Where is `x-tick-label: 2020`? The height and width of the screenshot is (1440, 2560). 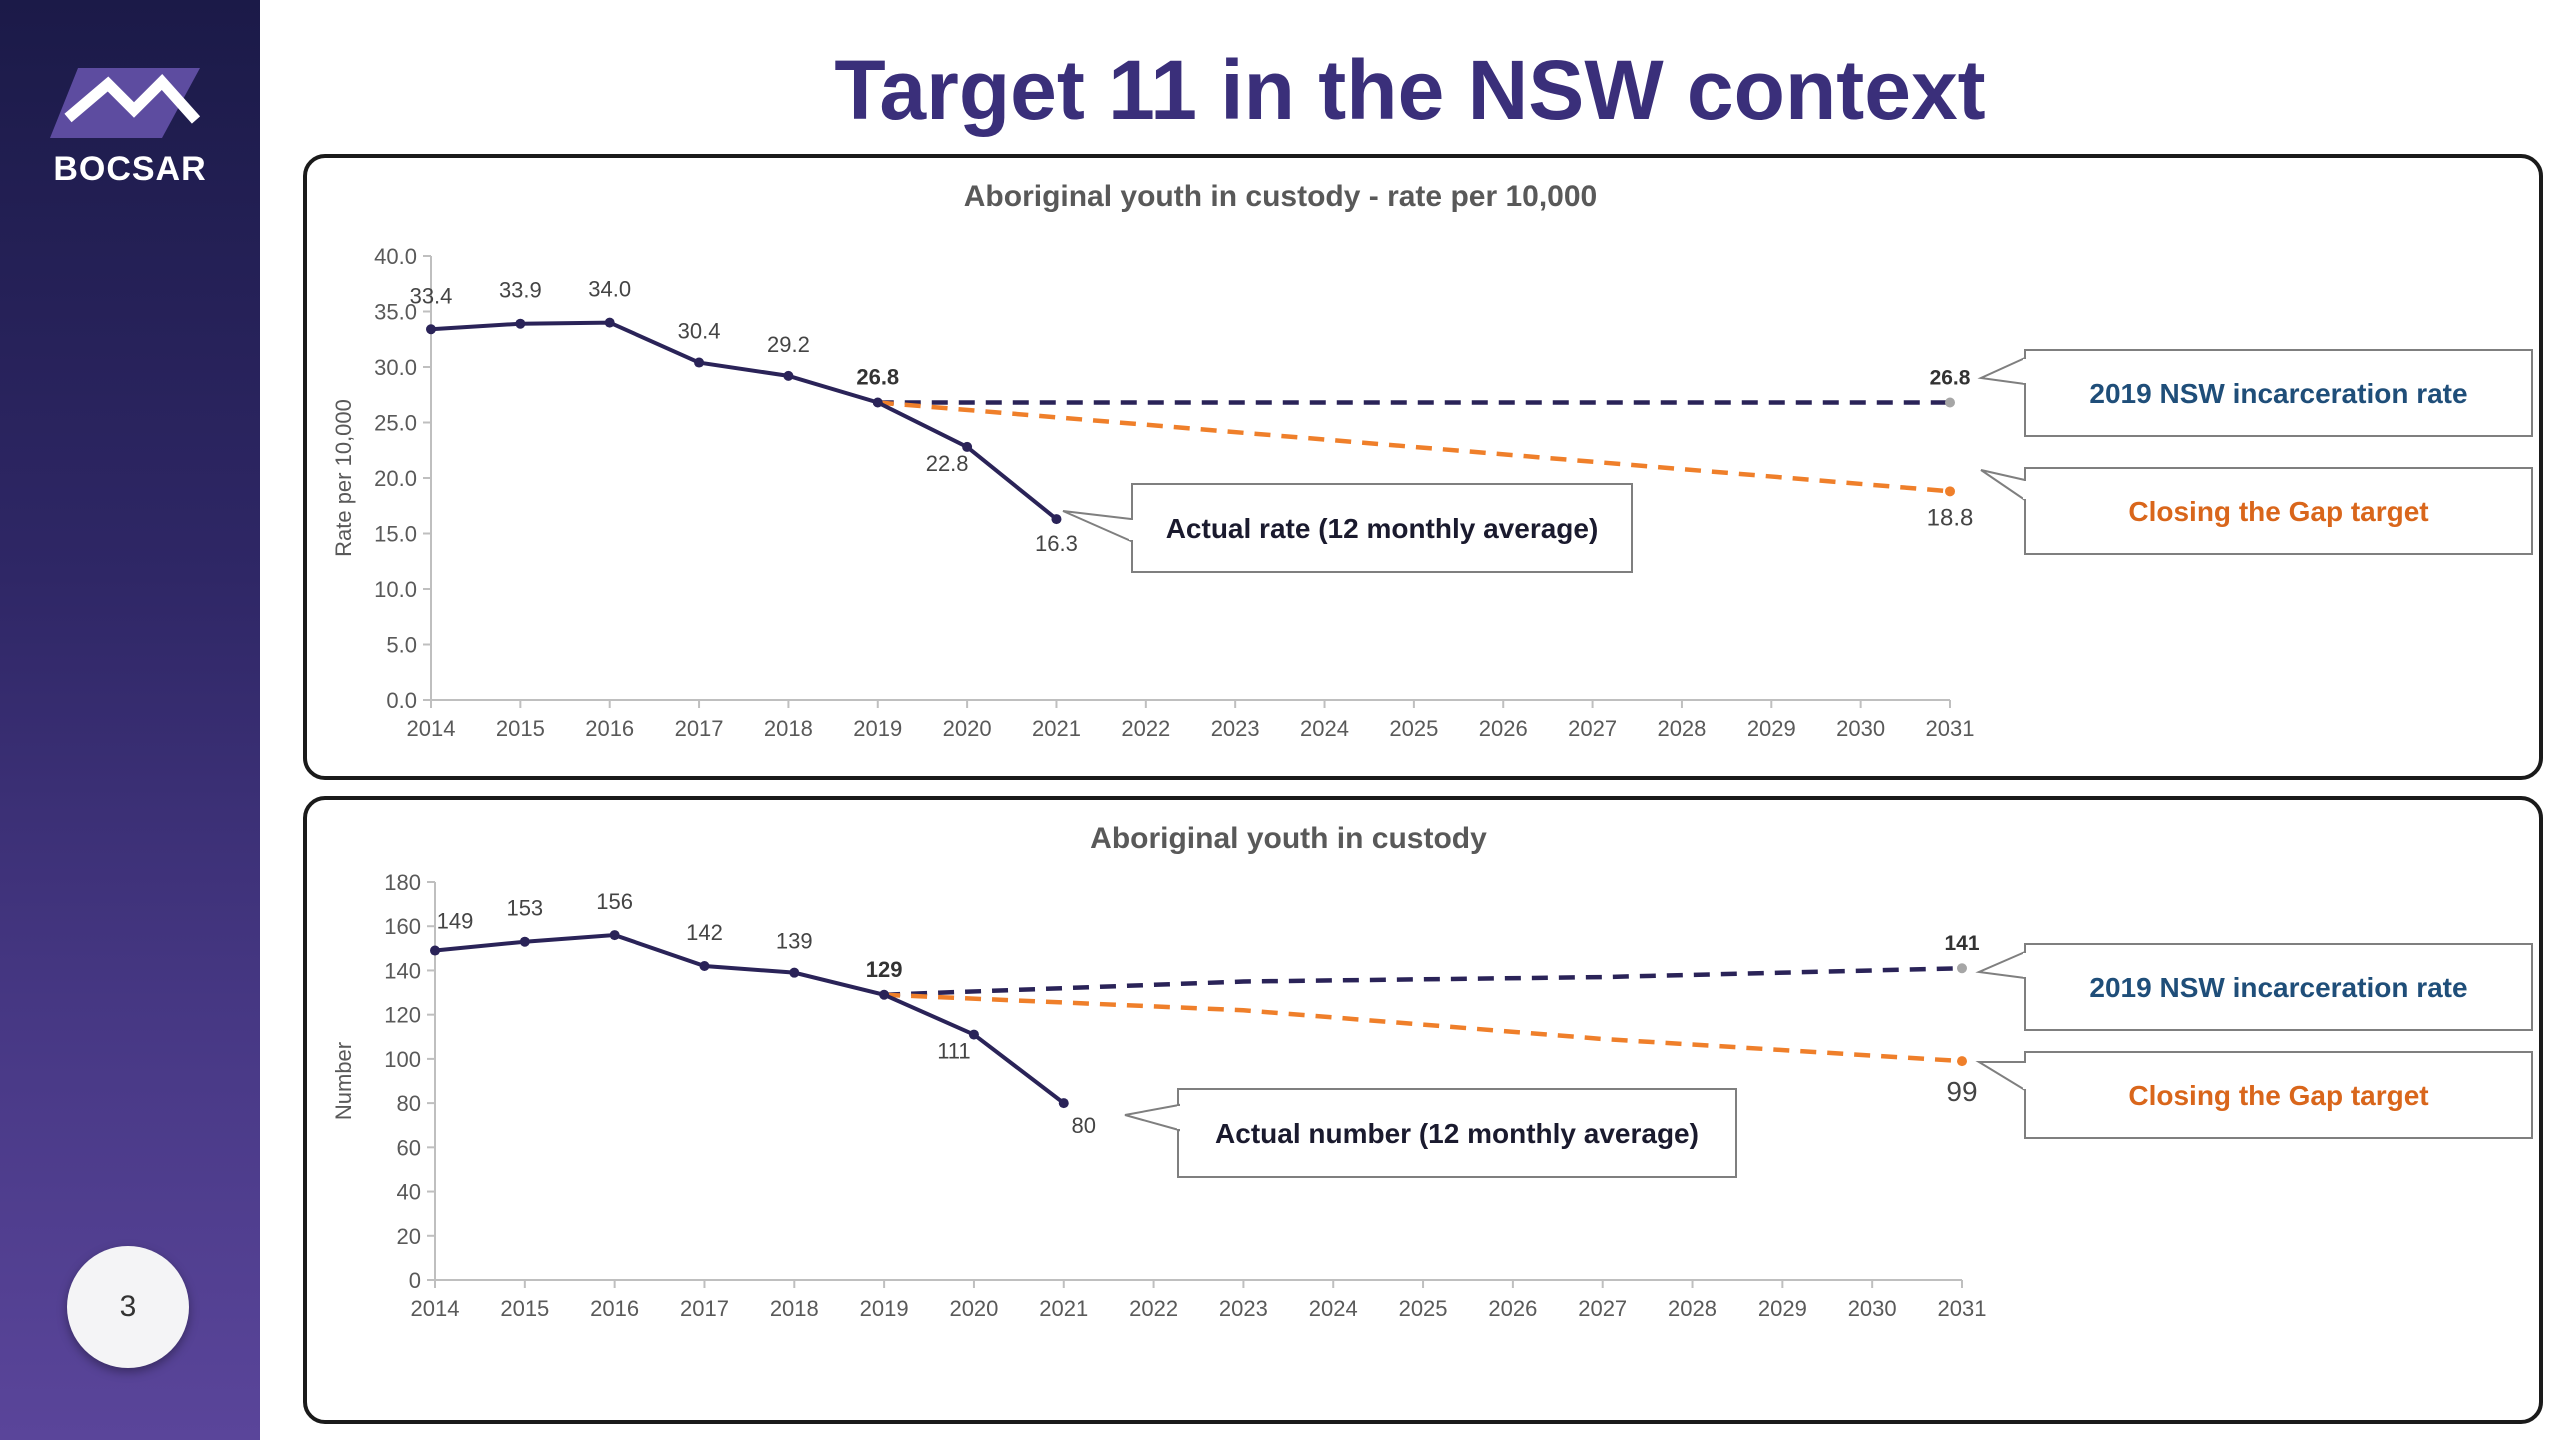 x-tick-label: 2020 is located at coordinates (973, 1308).